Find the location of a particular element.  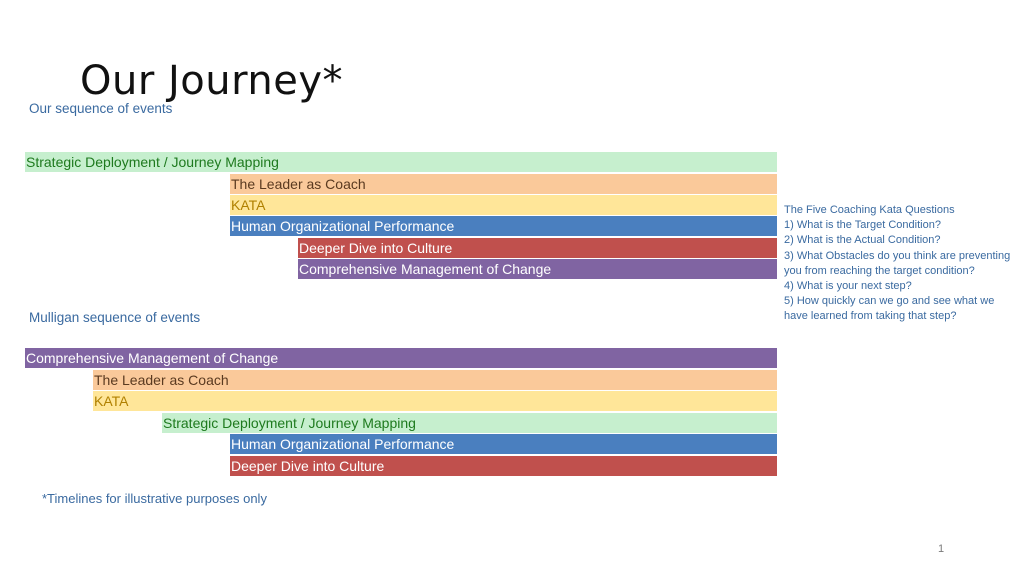

mulligan-bar-kata: KATA is located at coordinates (435, 401).